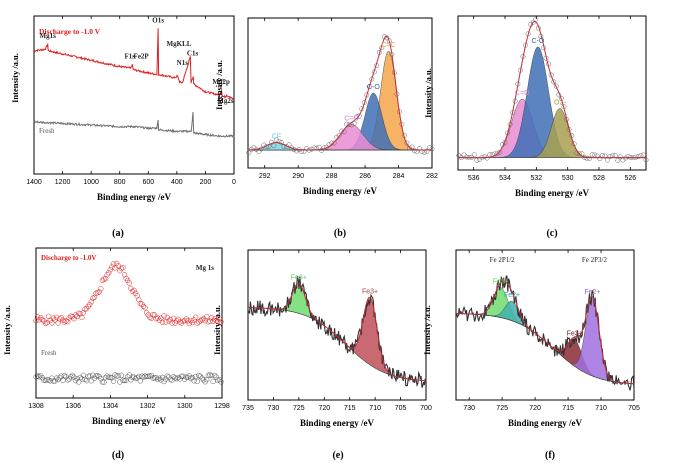 The width and height of the screenshot is (674, 464). Describe the element at coordinates (49, 353) in the screenshot. I see `legend-entry: Fresh` at that location.